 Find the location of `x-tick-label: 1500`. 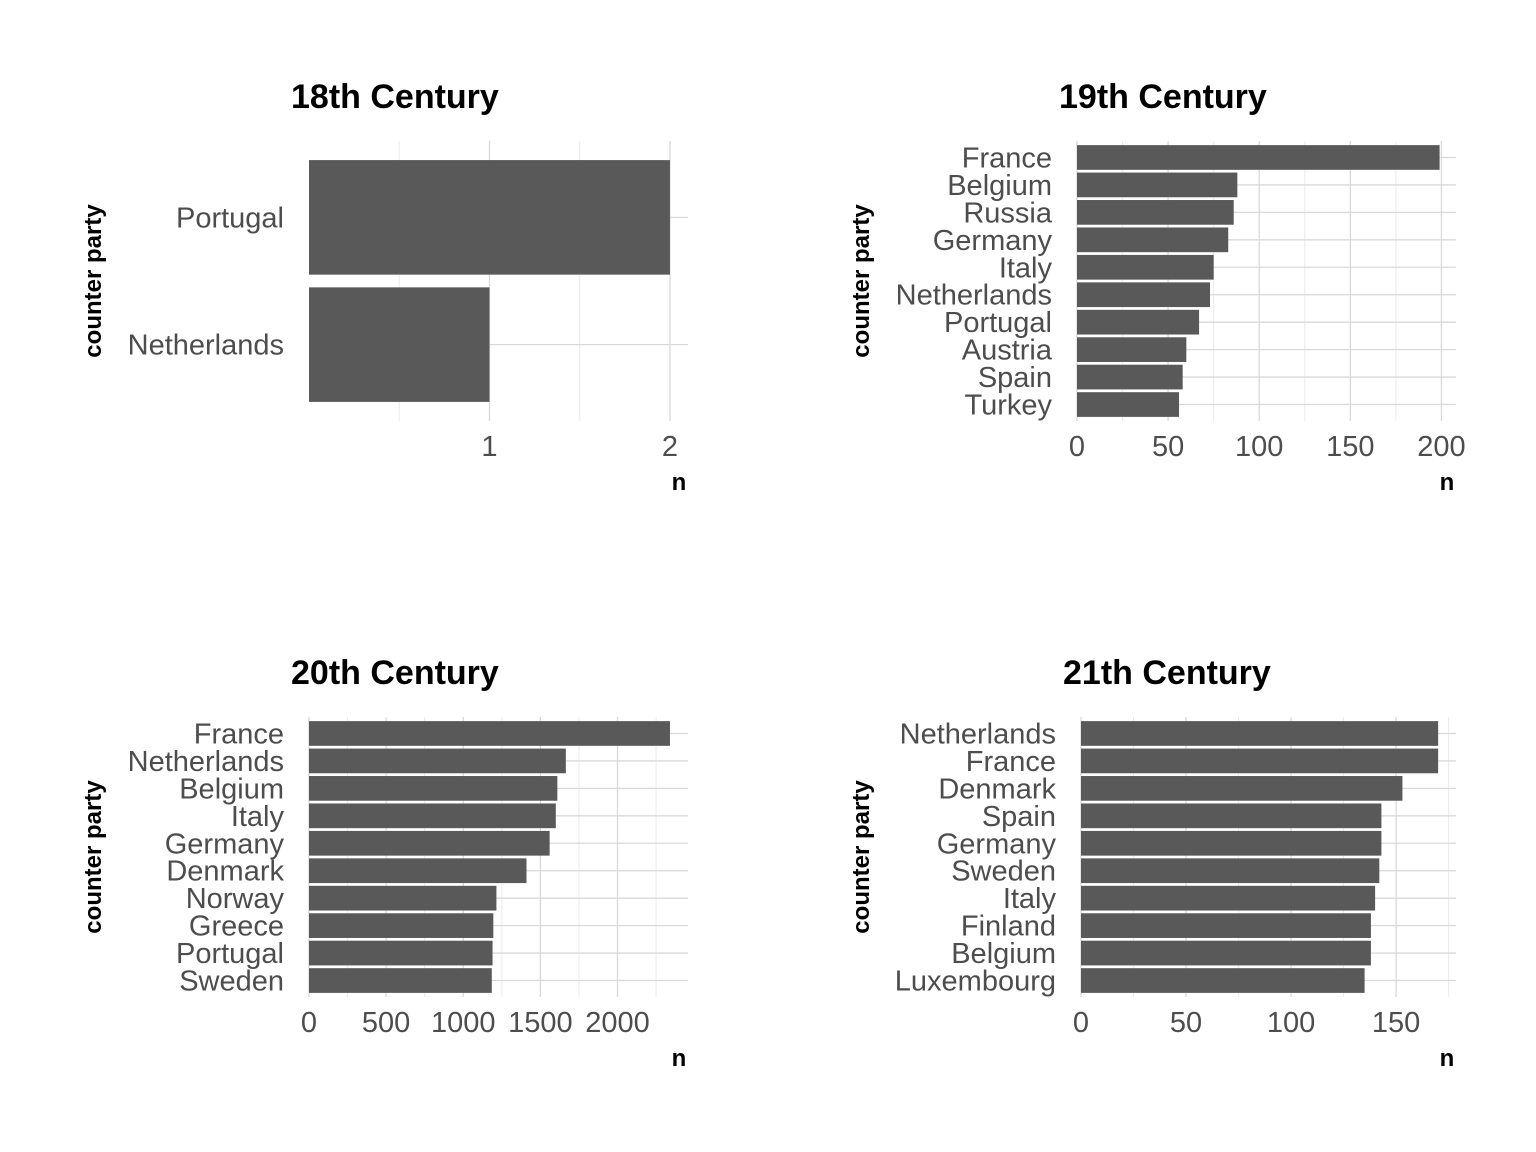

x-tick-label: 1500 is located at coordinates (540, 1023).